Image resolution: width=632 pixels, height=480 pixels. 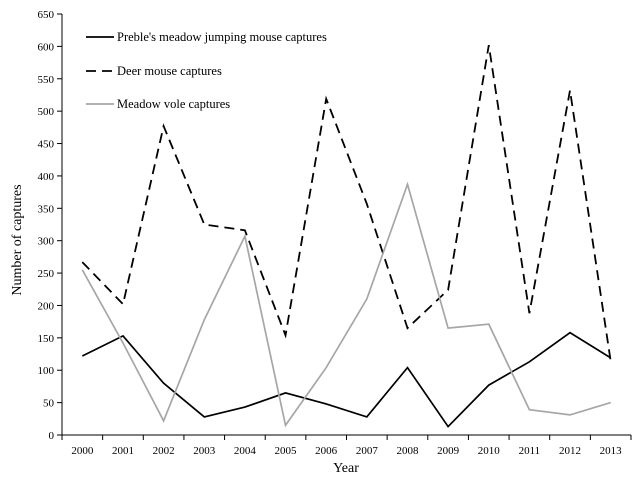 I want to click on y-tick-label: 650, so click(x=46, y=15).